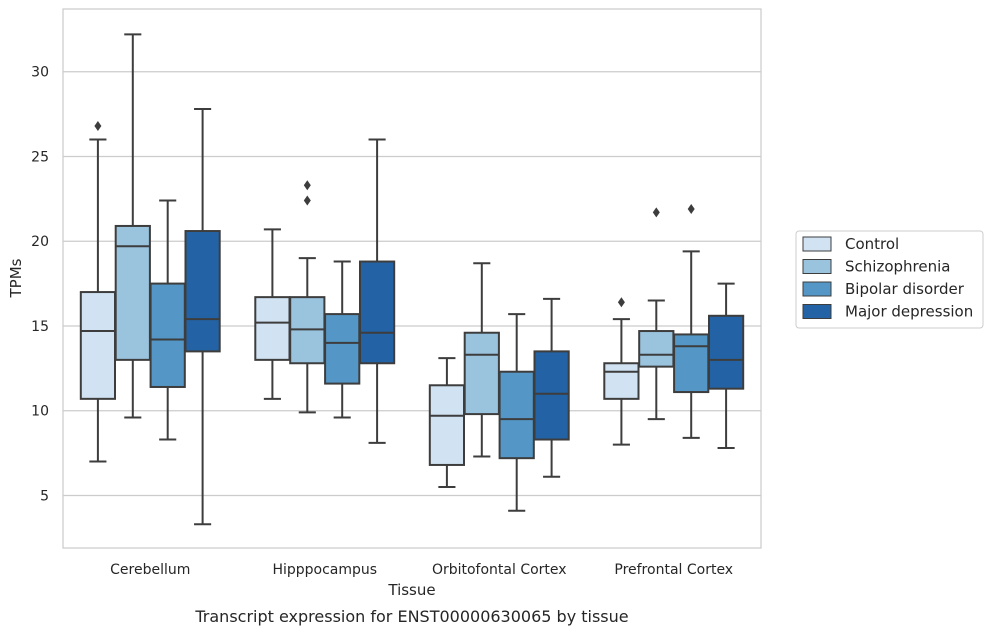 The height and width of the screenshot is (638, 993). Describe the element at coordinates (324, 570) in the screenshot. I see `x-tick-label: Hipppocampus` at that location.